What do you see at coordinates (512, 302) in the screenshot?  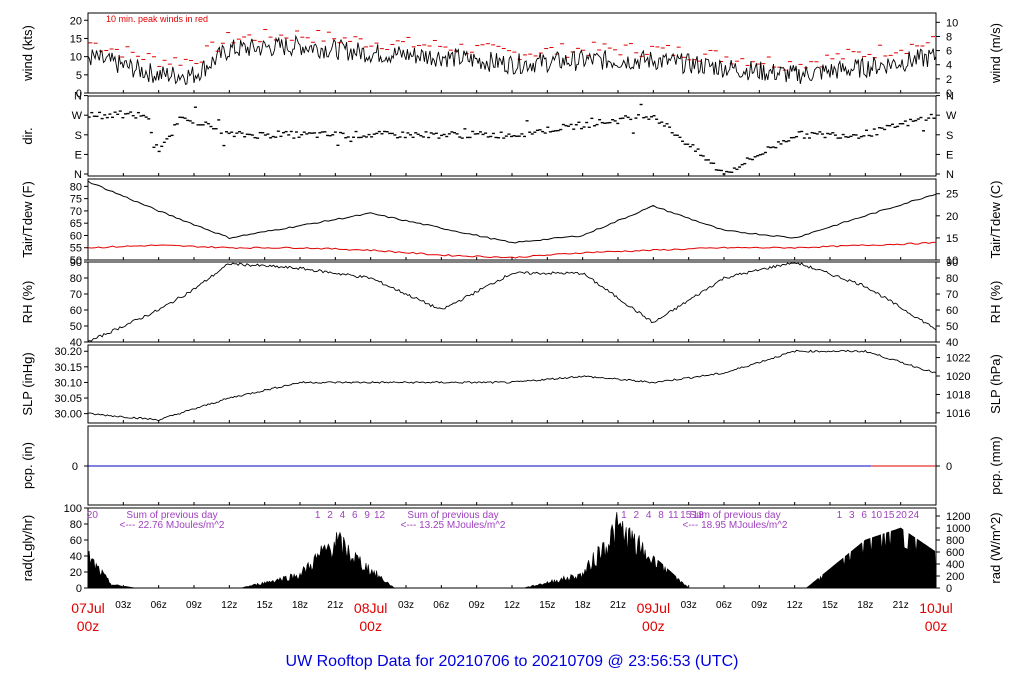 I see `humidity-line` at bounding box center [512, 302].